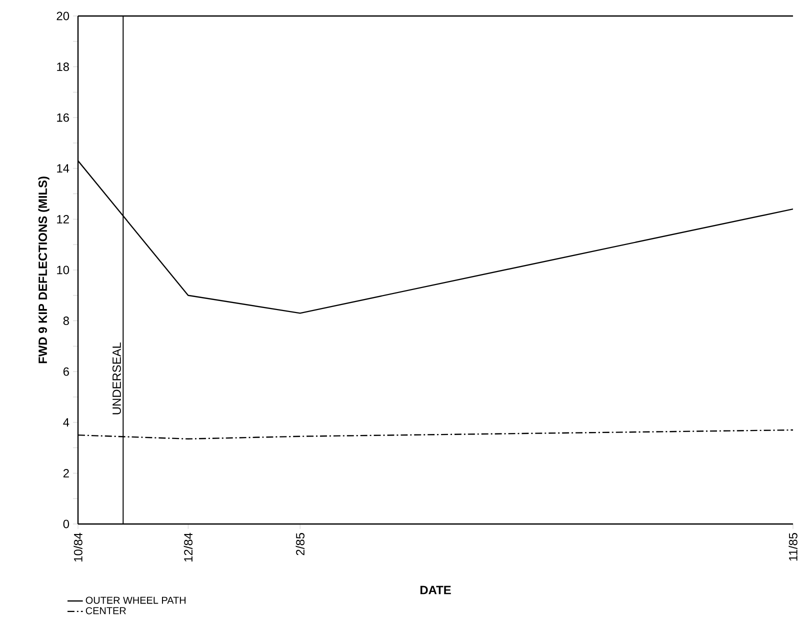 The width and height of the screenshot is (801, 635). I want to click on y-tick-label: 12, so click(63, 219).